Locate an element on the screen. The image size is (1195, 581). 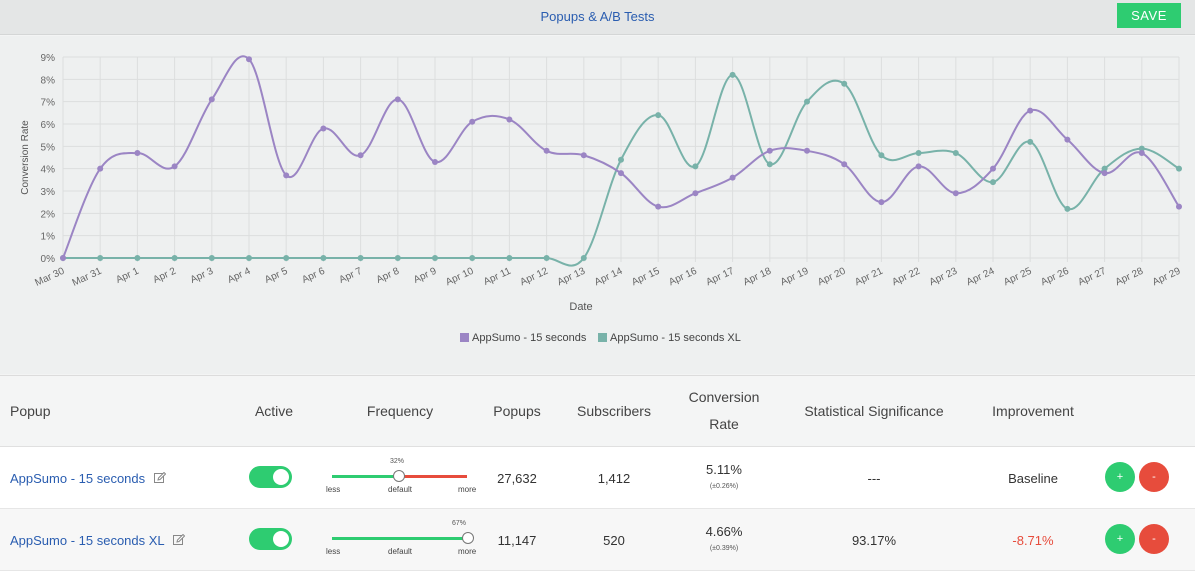
frequency-slider: 67% less default more is located at coordinates (404, 540).